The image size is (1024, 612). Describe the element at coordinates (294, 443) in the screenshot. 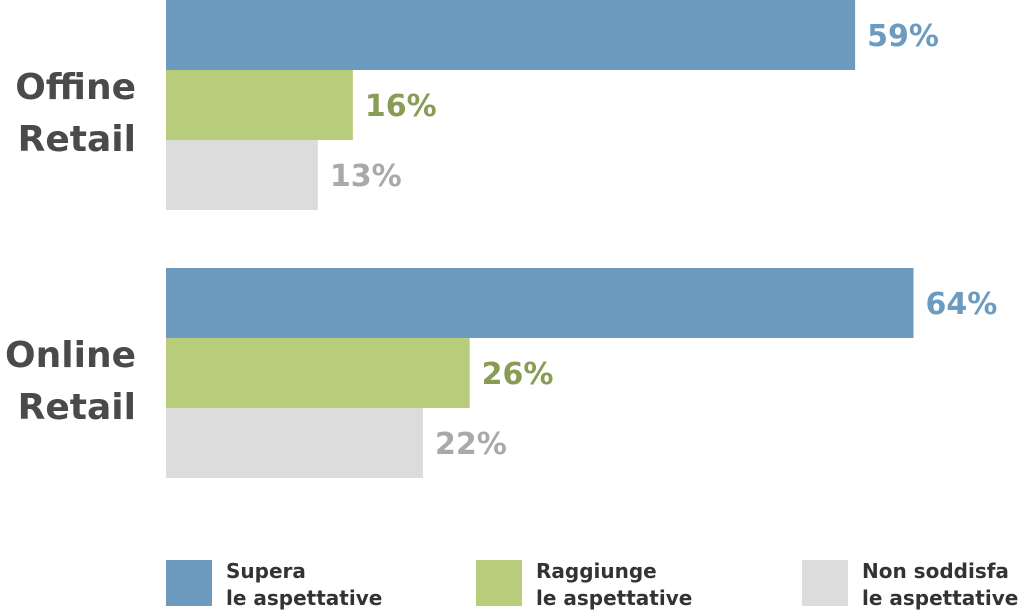

I see `bar-online-retail-non-soddisfa` at that location.